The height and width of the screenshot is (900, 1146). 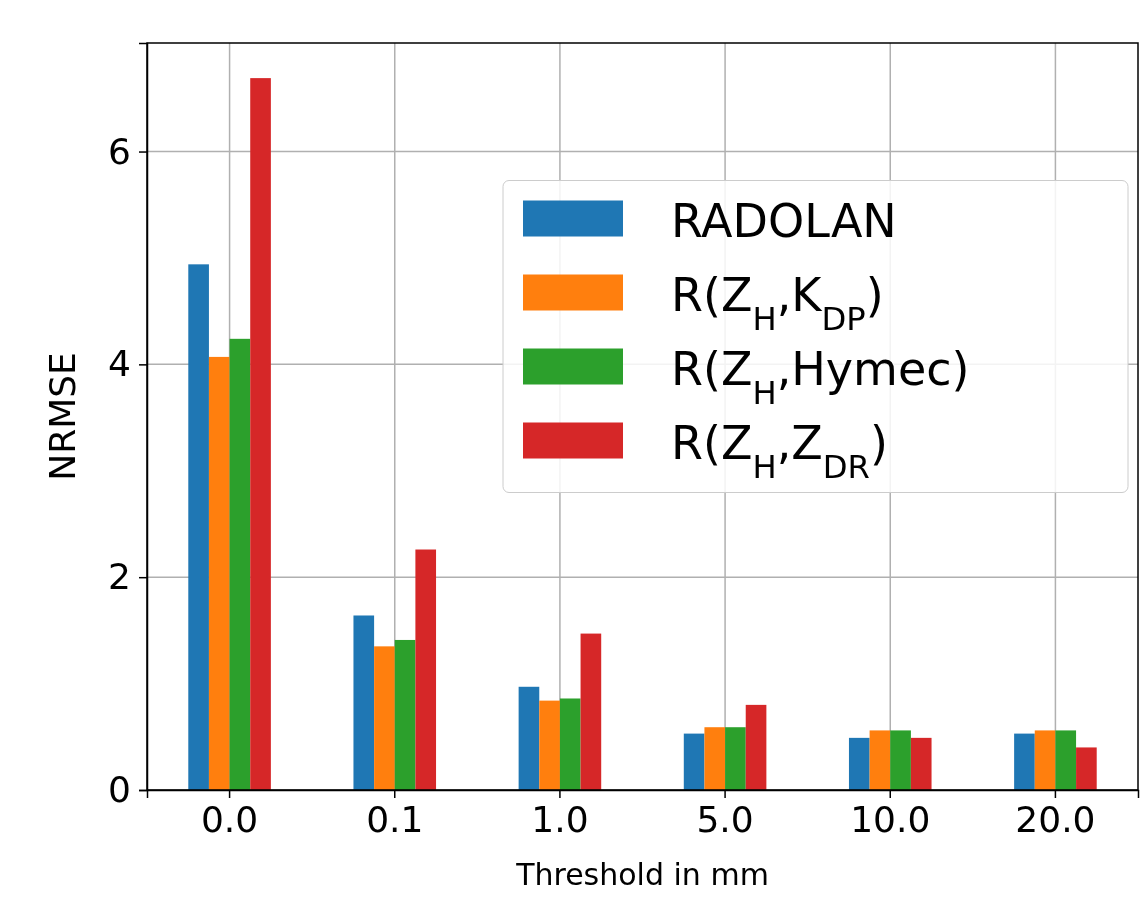 What do you see at coordinates (890, 819) in the screenshot?
I see `x-tick-label: 10.0` at bounding box center [890, 819].